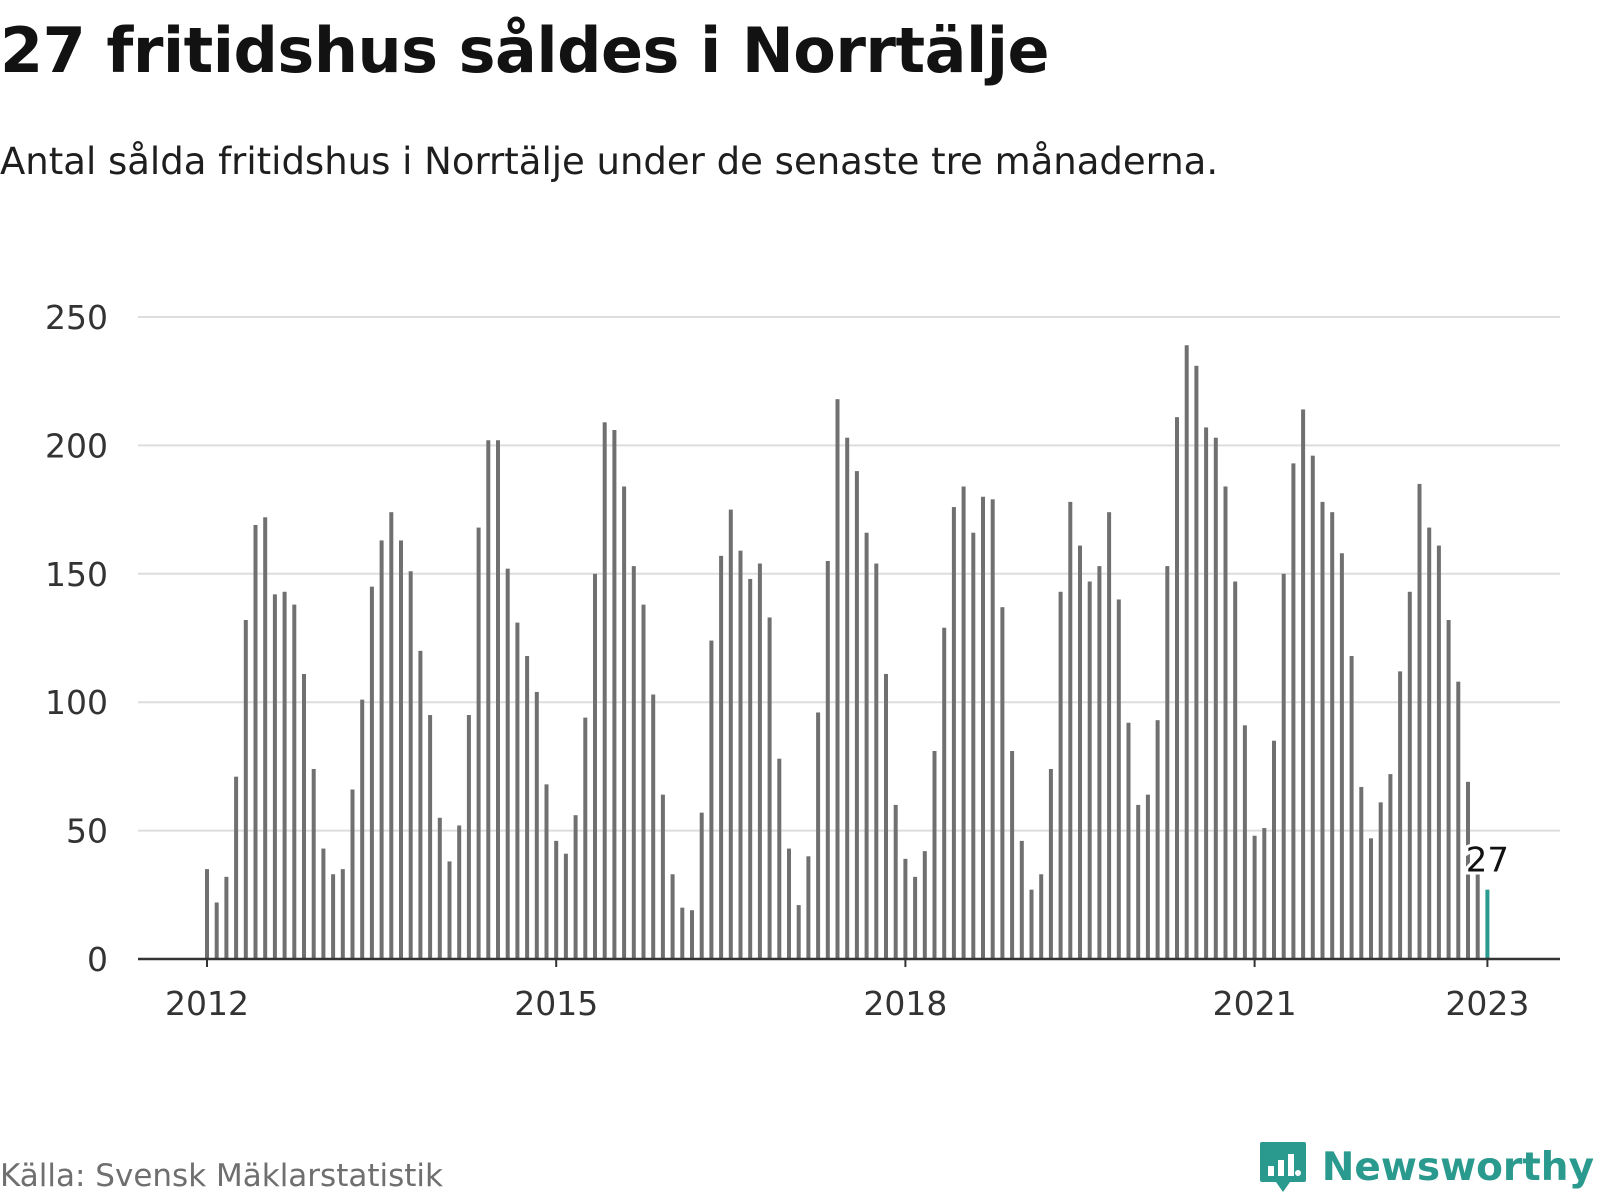  Describe the element at coordinates (905, 1003) in the screenshot. I see `x-tick-label: 2018` at that location.